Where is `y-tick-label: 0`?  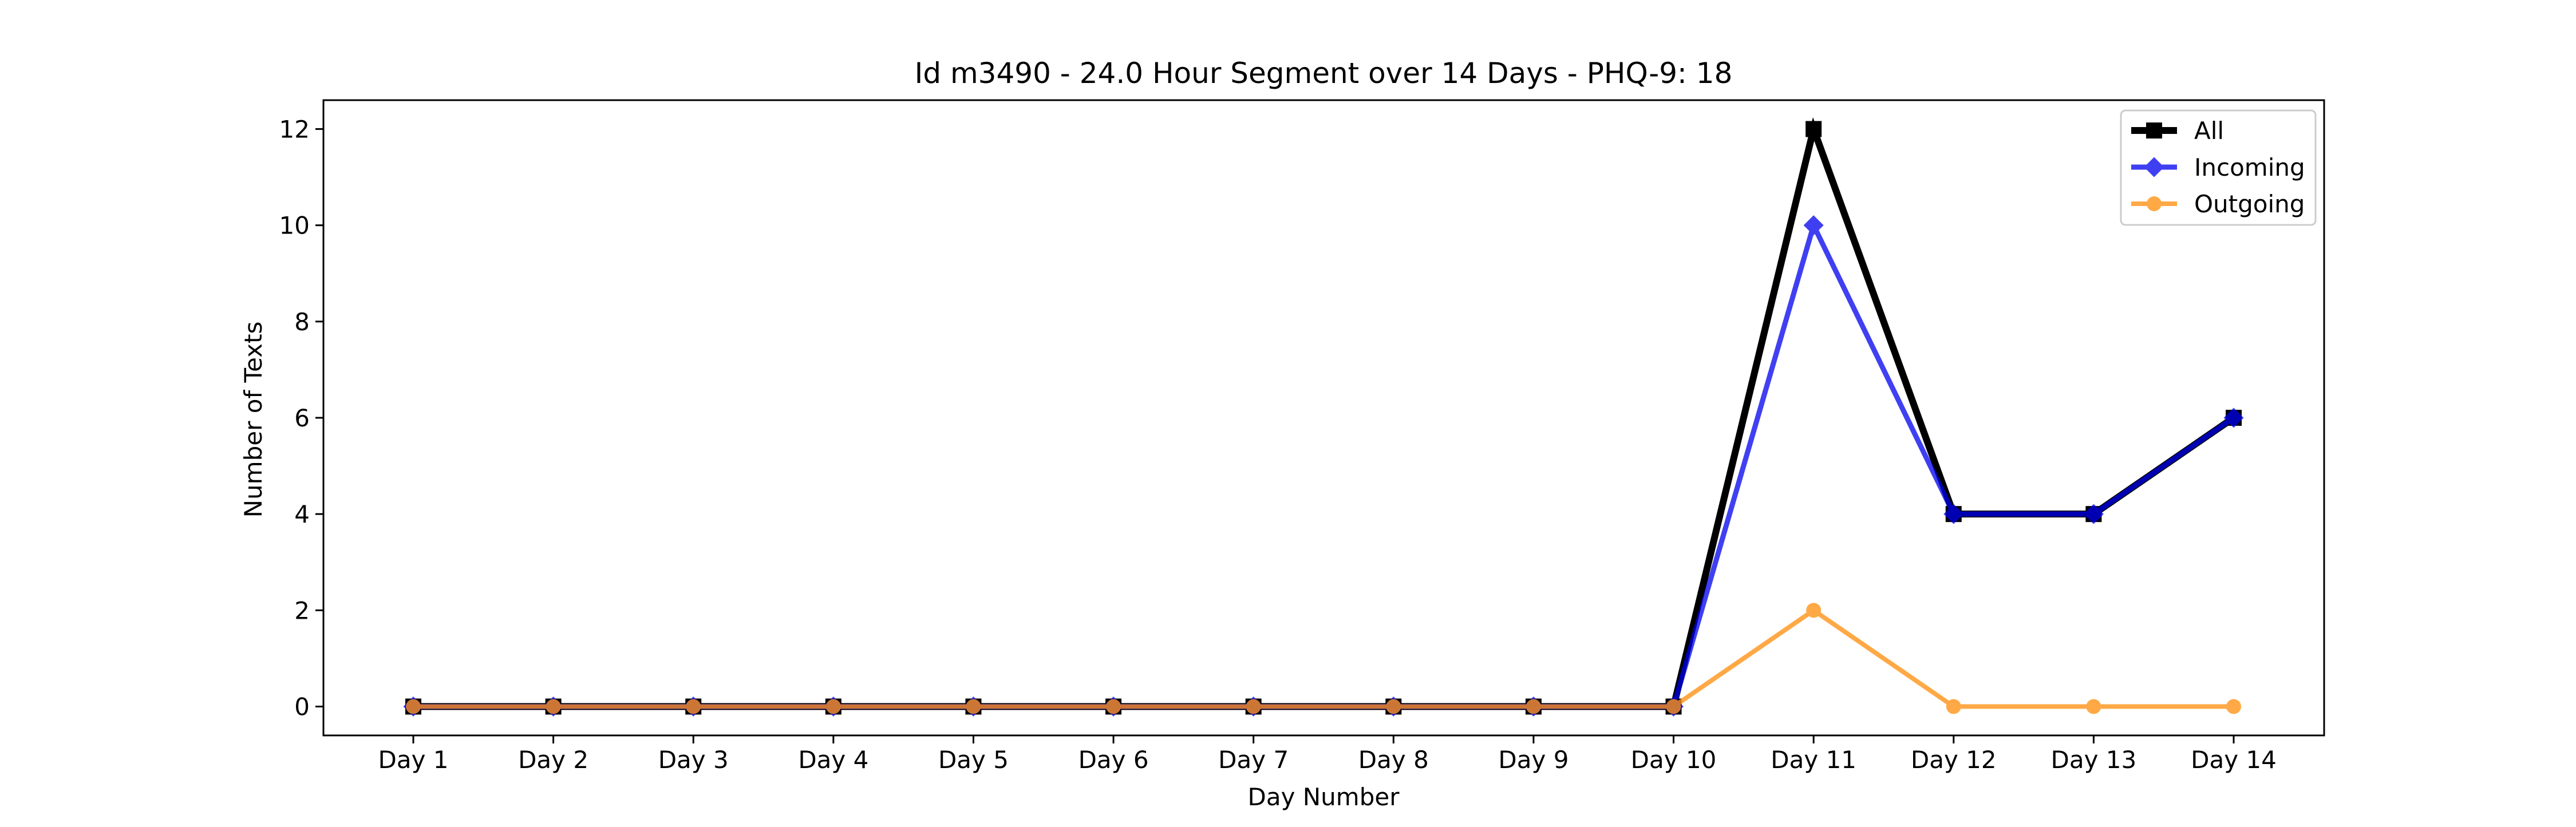
y-tick-label: 0 is located at coordinates (302, 707).